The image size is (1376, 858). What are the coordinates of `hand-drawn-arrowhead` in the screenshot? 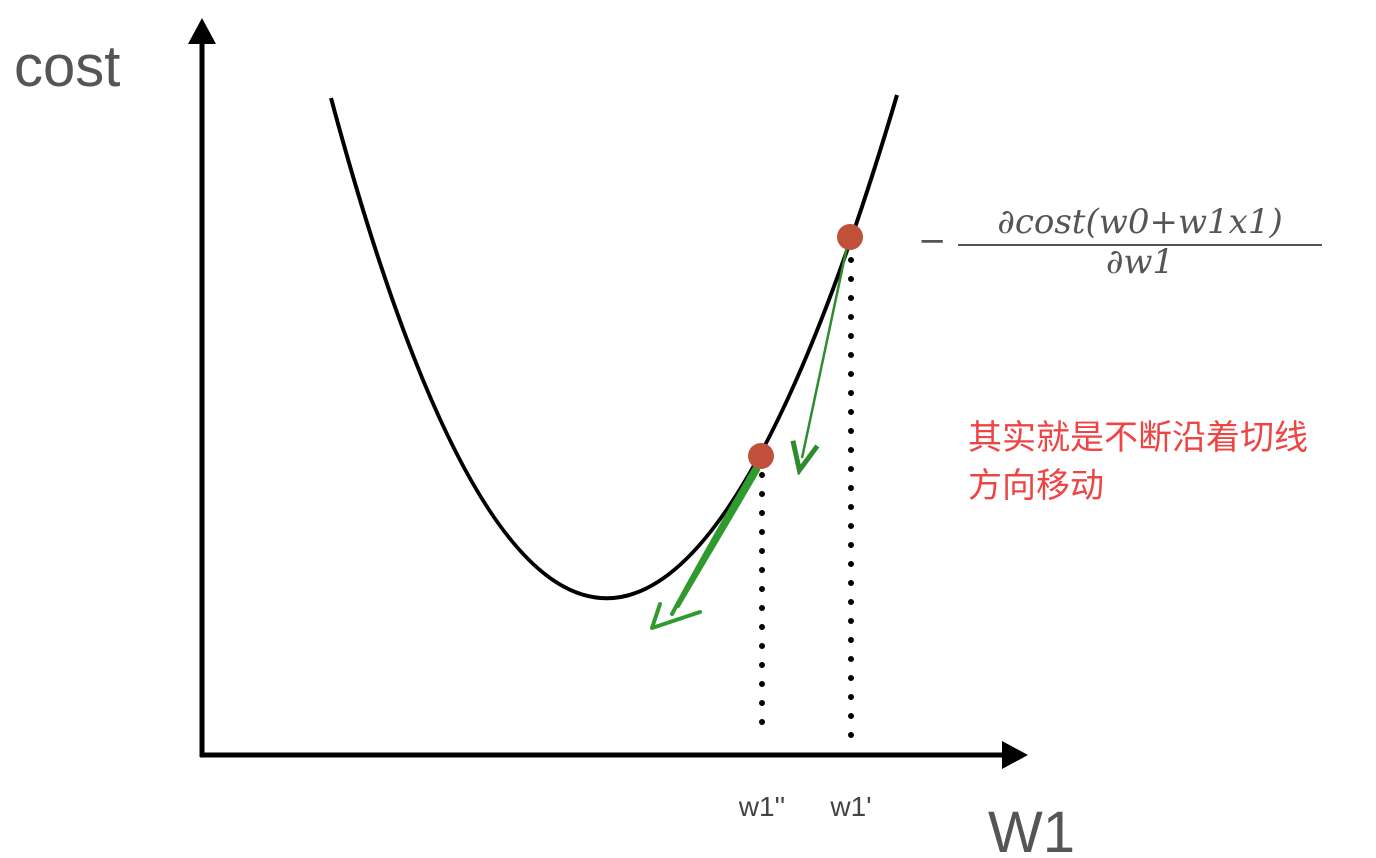 It's located at (676, 616).